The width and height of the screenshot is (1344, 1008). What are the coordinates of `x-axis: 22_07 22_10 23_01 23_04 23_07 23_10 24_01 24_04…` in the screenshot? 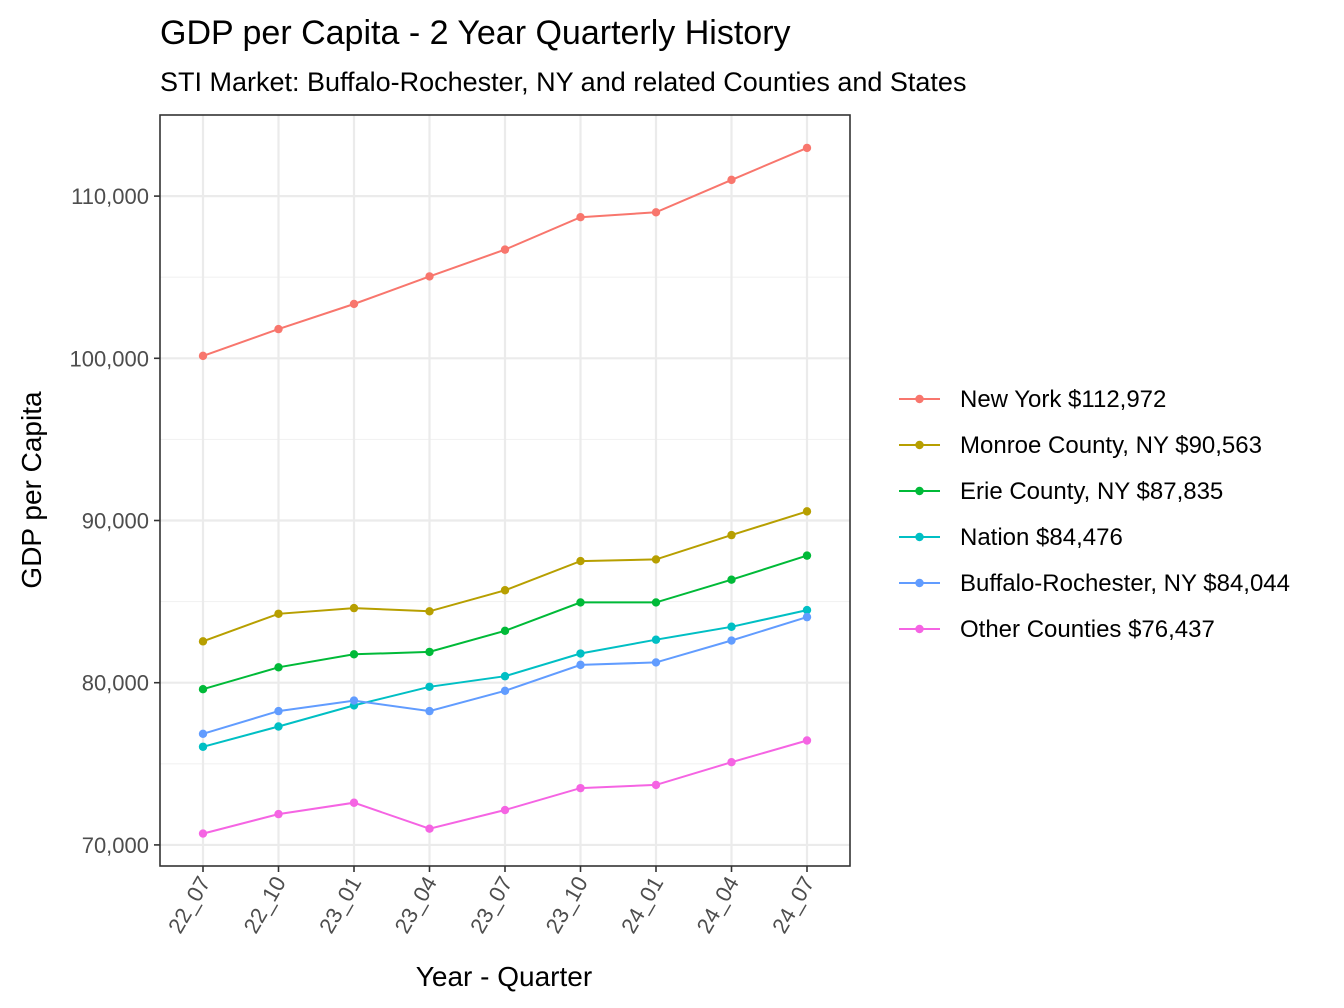 It's located at (491, 901).